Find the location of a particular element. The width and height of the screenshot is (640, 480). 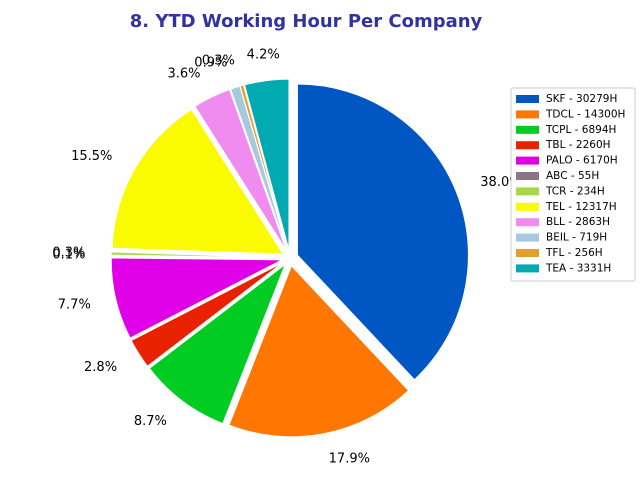

legend-label-8: BLL - 2863H is located at coordinates (578, 222).